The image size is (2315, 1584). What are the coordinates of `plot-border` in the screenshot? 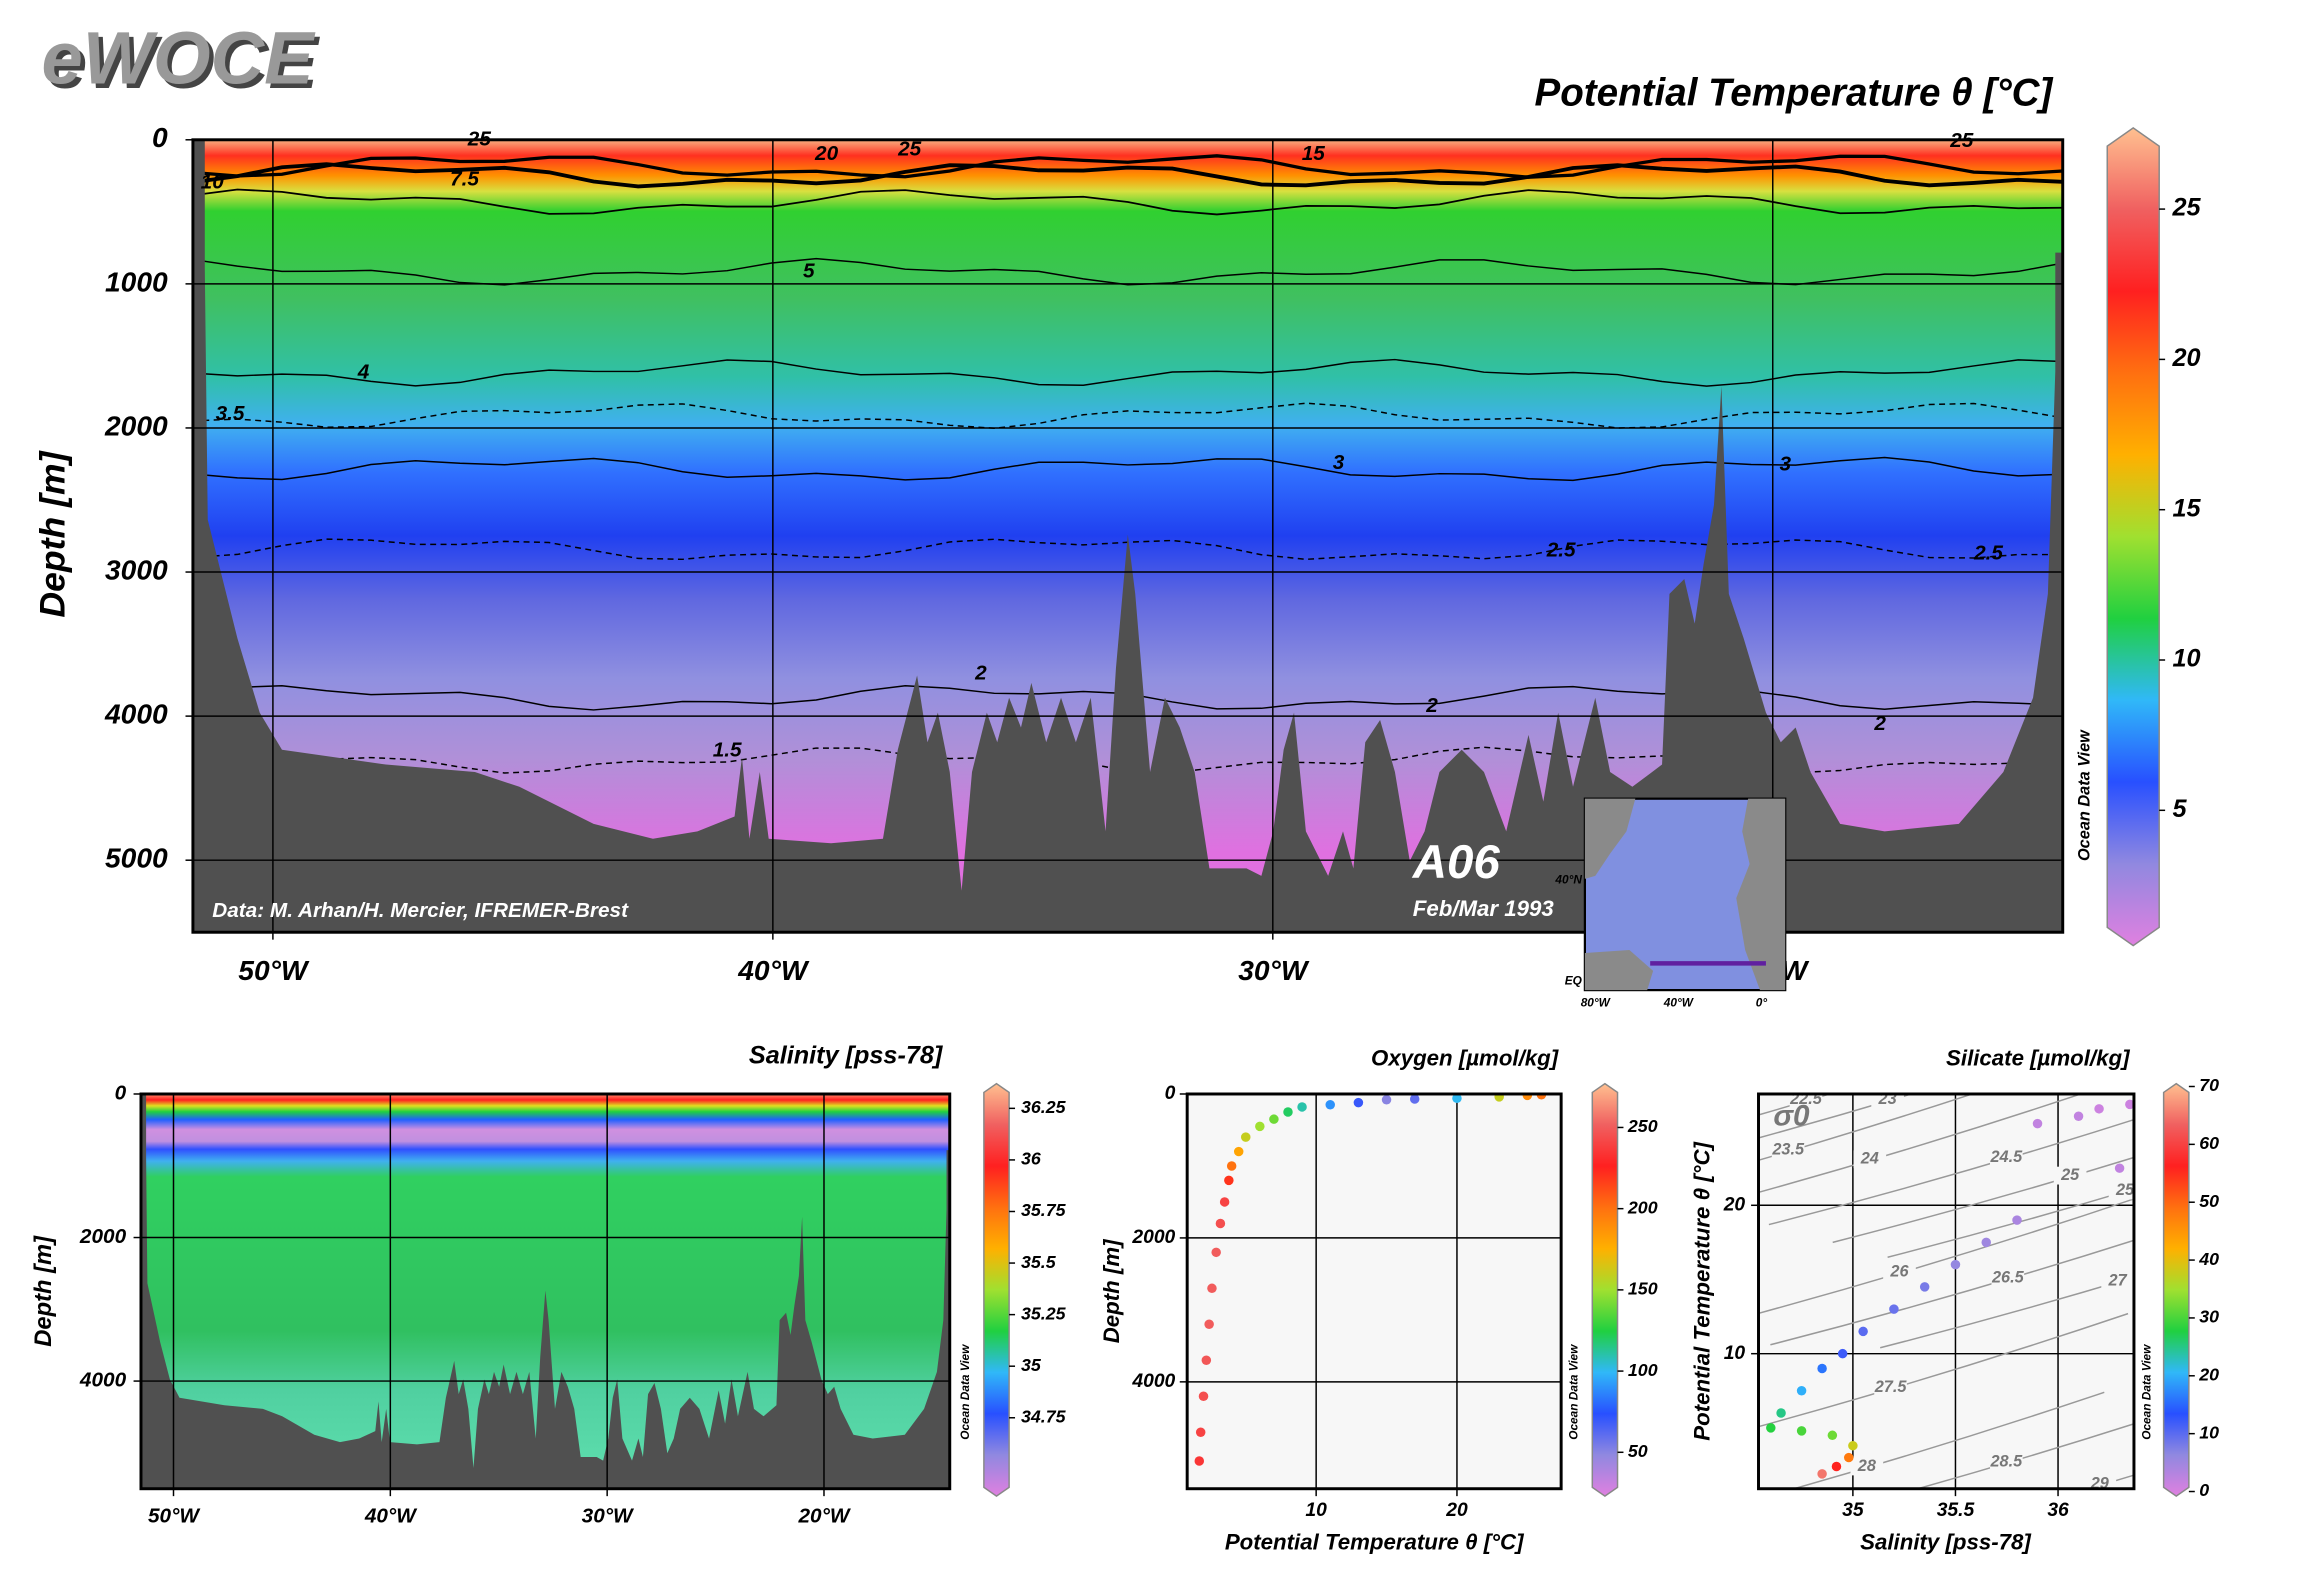 It's located at (1374, 1291).